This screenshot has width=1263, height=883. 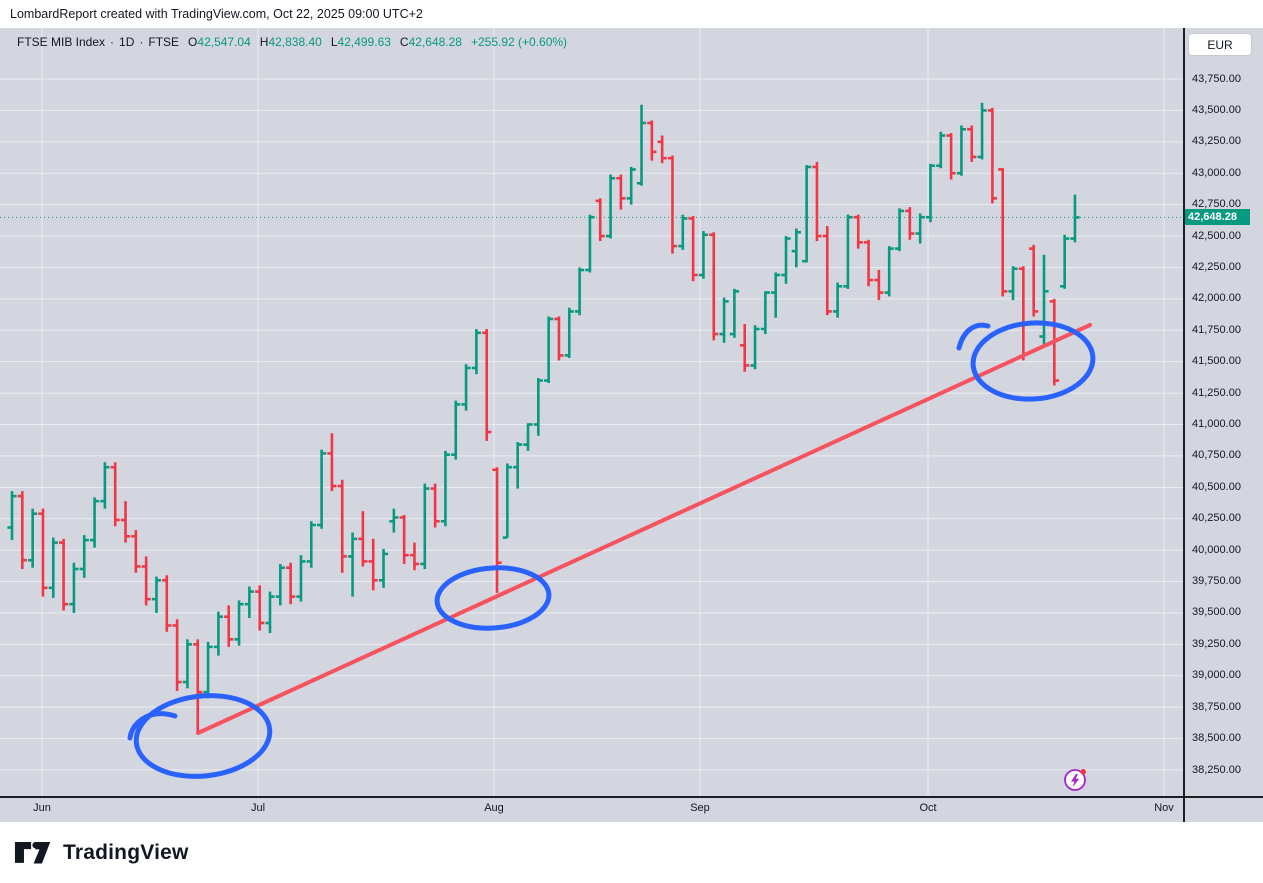 I want to click on open-value: 42,547.04, so click(x=224, y=42).